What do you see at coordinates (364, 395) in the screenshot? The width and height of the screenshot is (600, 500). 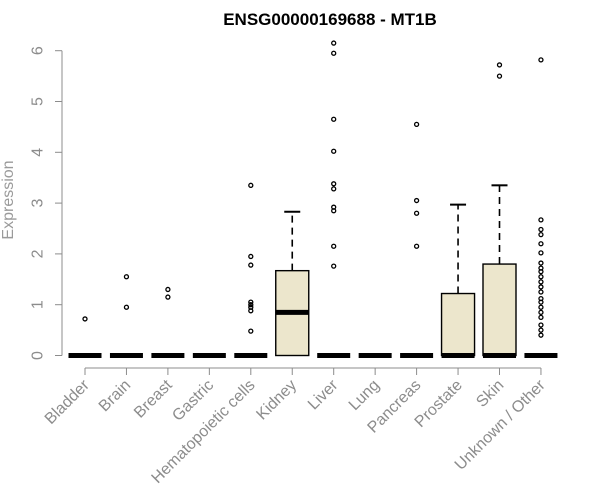 I see `x-tick-label: Lung` at bounding box center [364, 395].